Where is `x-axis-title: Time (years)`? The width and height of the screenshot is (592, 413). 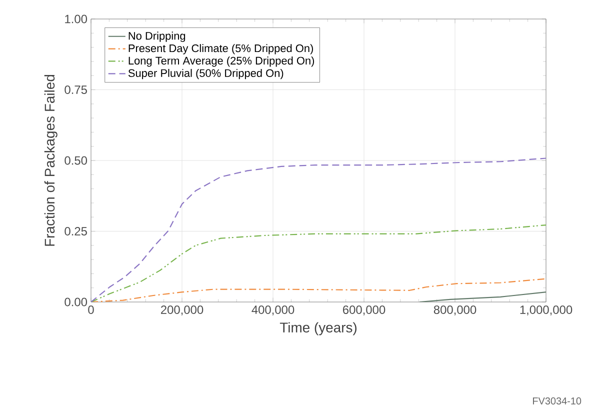
x-axis-title: Time (years) is located at coordinates (318, 329).